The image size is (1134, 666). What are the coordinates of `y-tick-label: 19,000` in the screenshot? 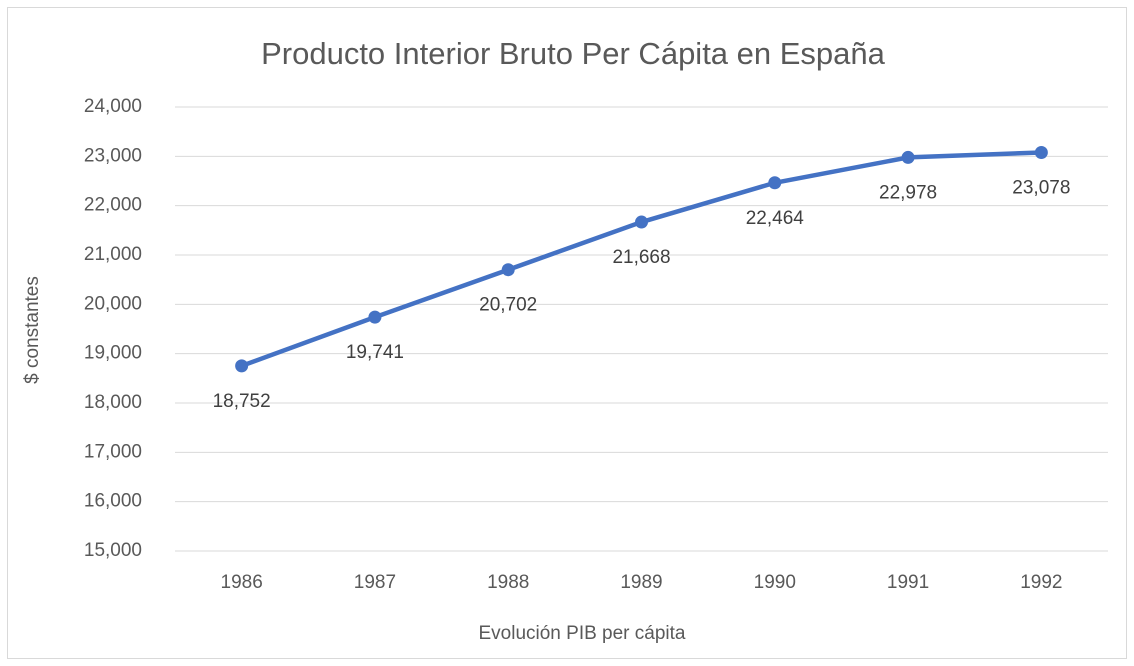 It's located at (113, 353).